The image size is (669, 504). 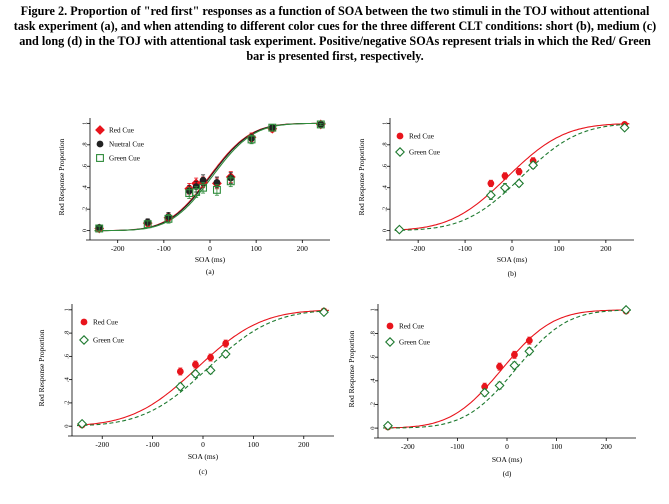 I want to click on panel-label: (d), so click(x=507, y=473).